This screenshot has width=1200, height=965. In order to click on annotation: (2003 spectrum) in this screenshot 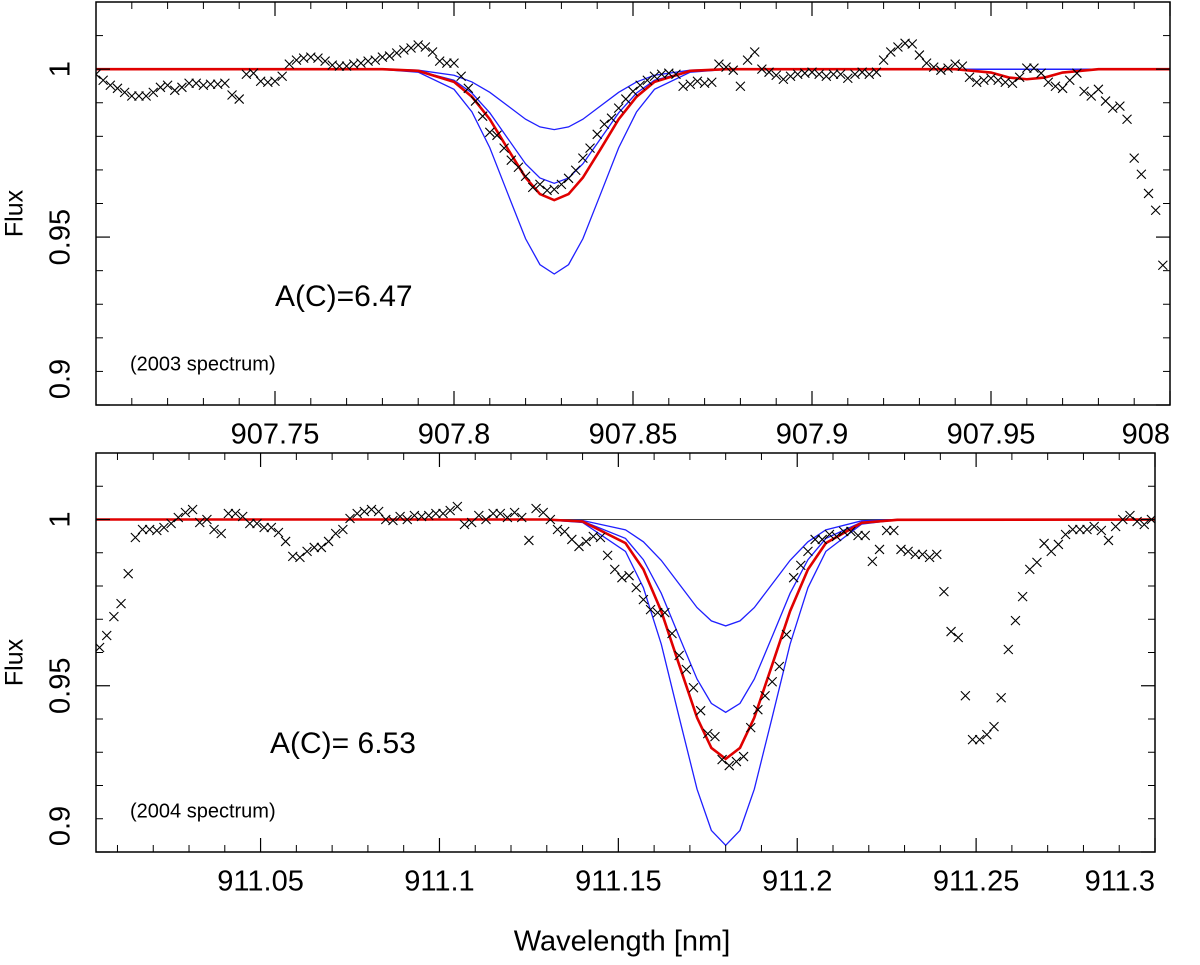, I will do `click(203, 364)`.